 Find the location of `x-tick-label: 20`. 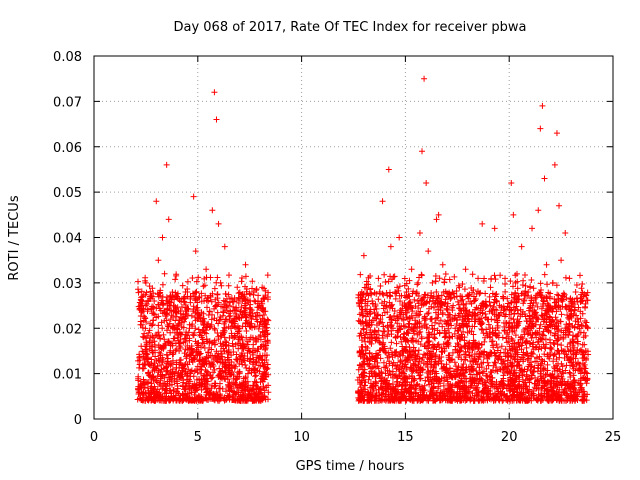

x-tick-label: 20 is located at coordinates (509, 437).